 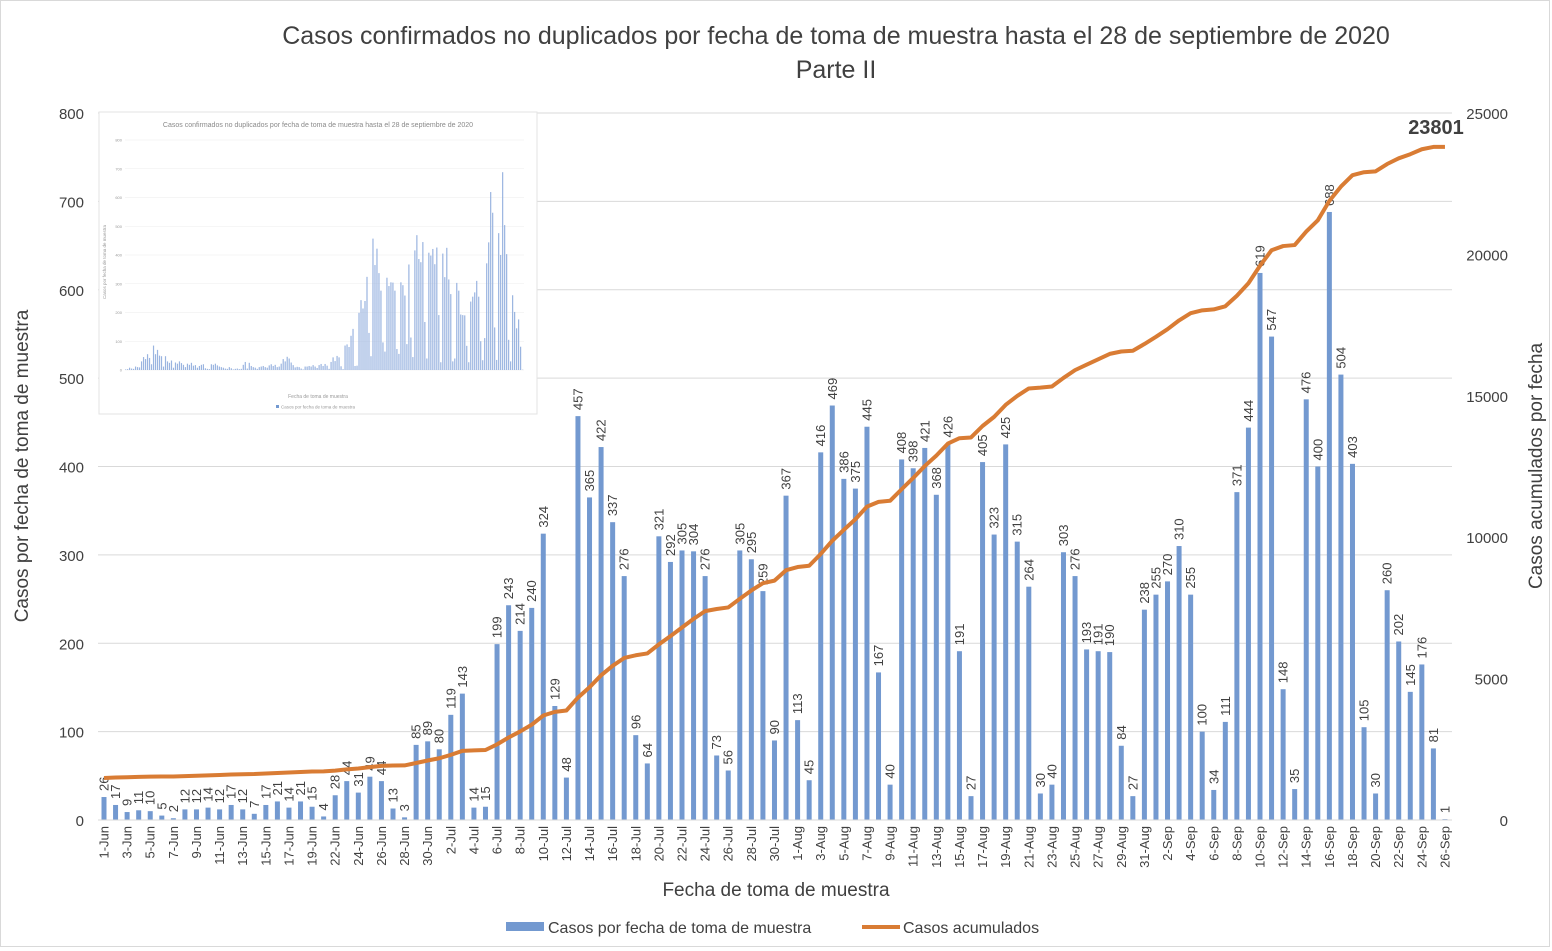 What do you see at coordinates (786, 479) in the screenshot?
I see `bar-data-label: 367` at bounding box center [786, 479].